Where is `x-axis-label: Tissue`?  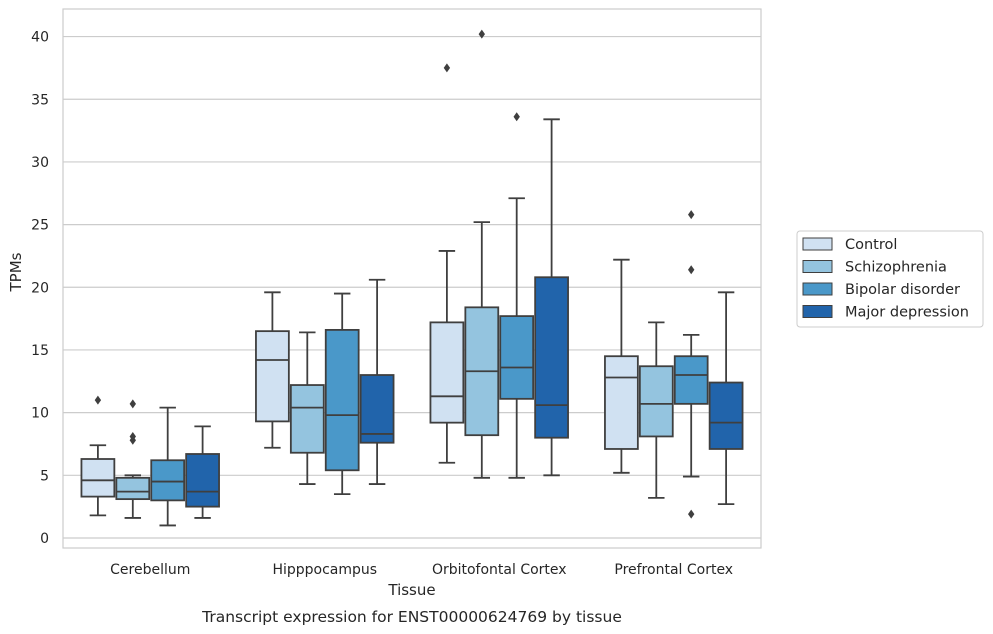 x-axis-label: Tissue is located at coordinates (411, 590).